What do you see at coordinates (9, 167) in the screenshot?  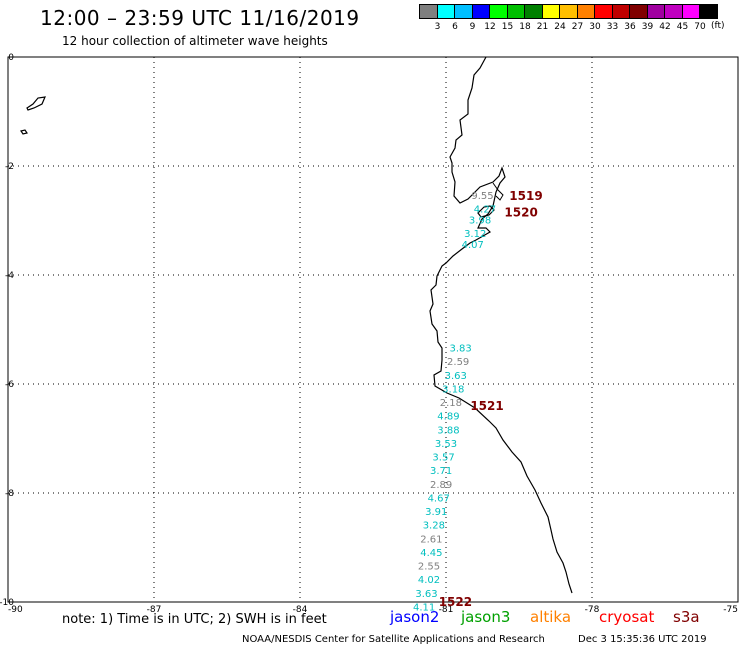 I see `y-tick-label: -2` at bounding box center [9, 167].